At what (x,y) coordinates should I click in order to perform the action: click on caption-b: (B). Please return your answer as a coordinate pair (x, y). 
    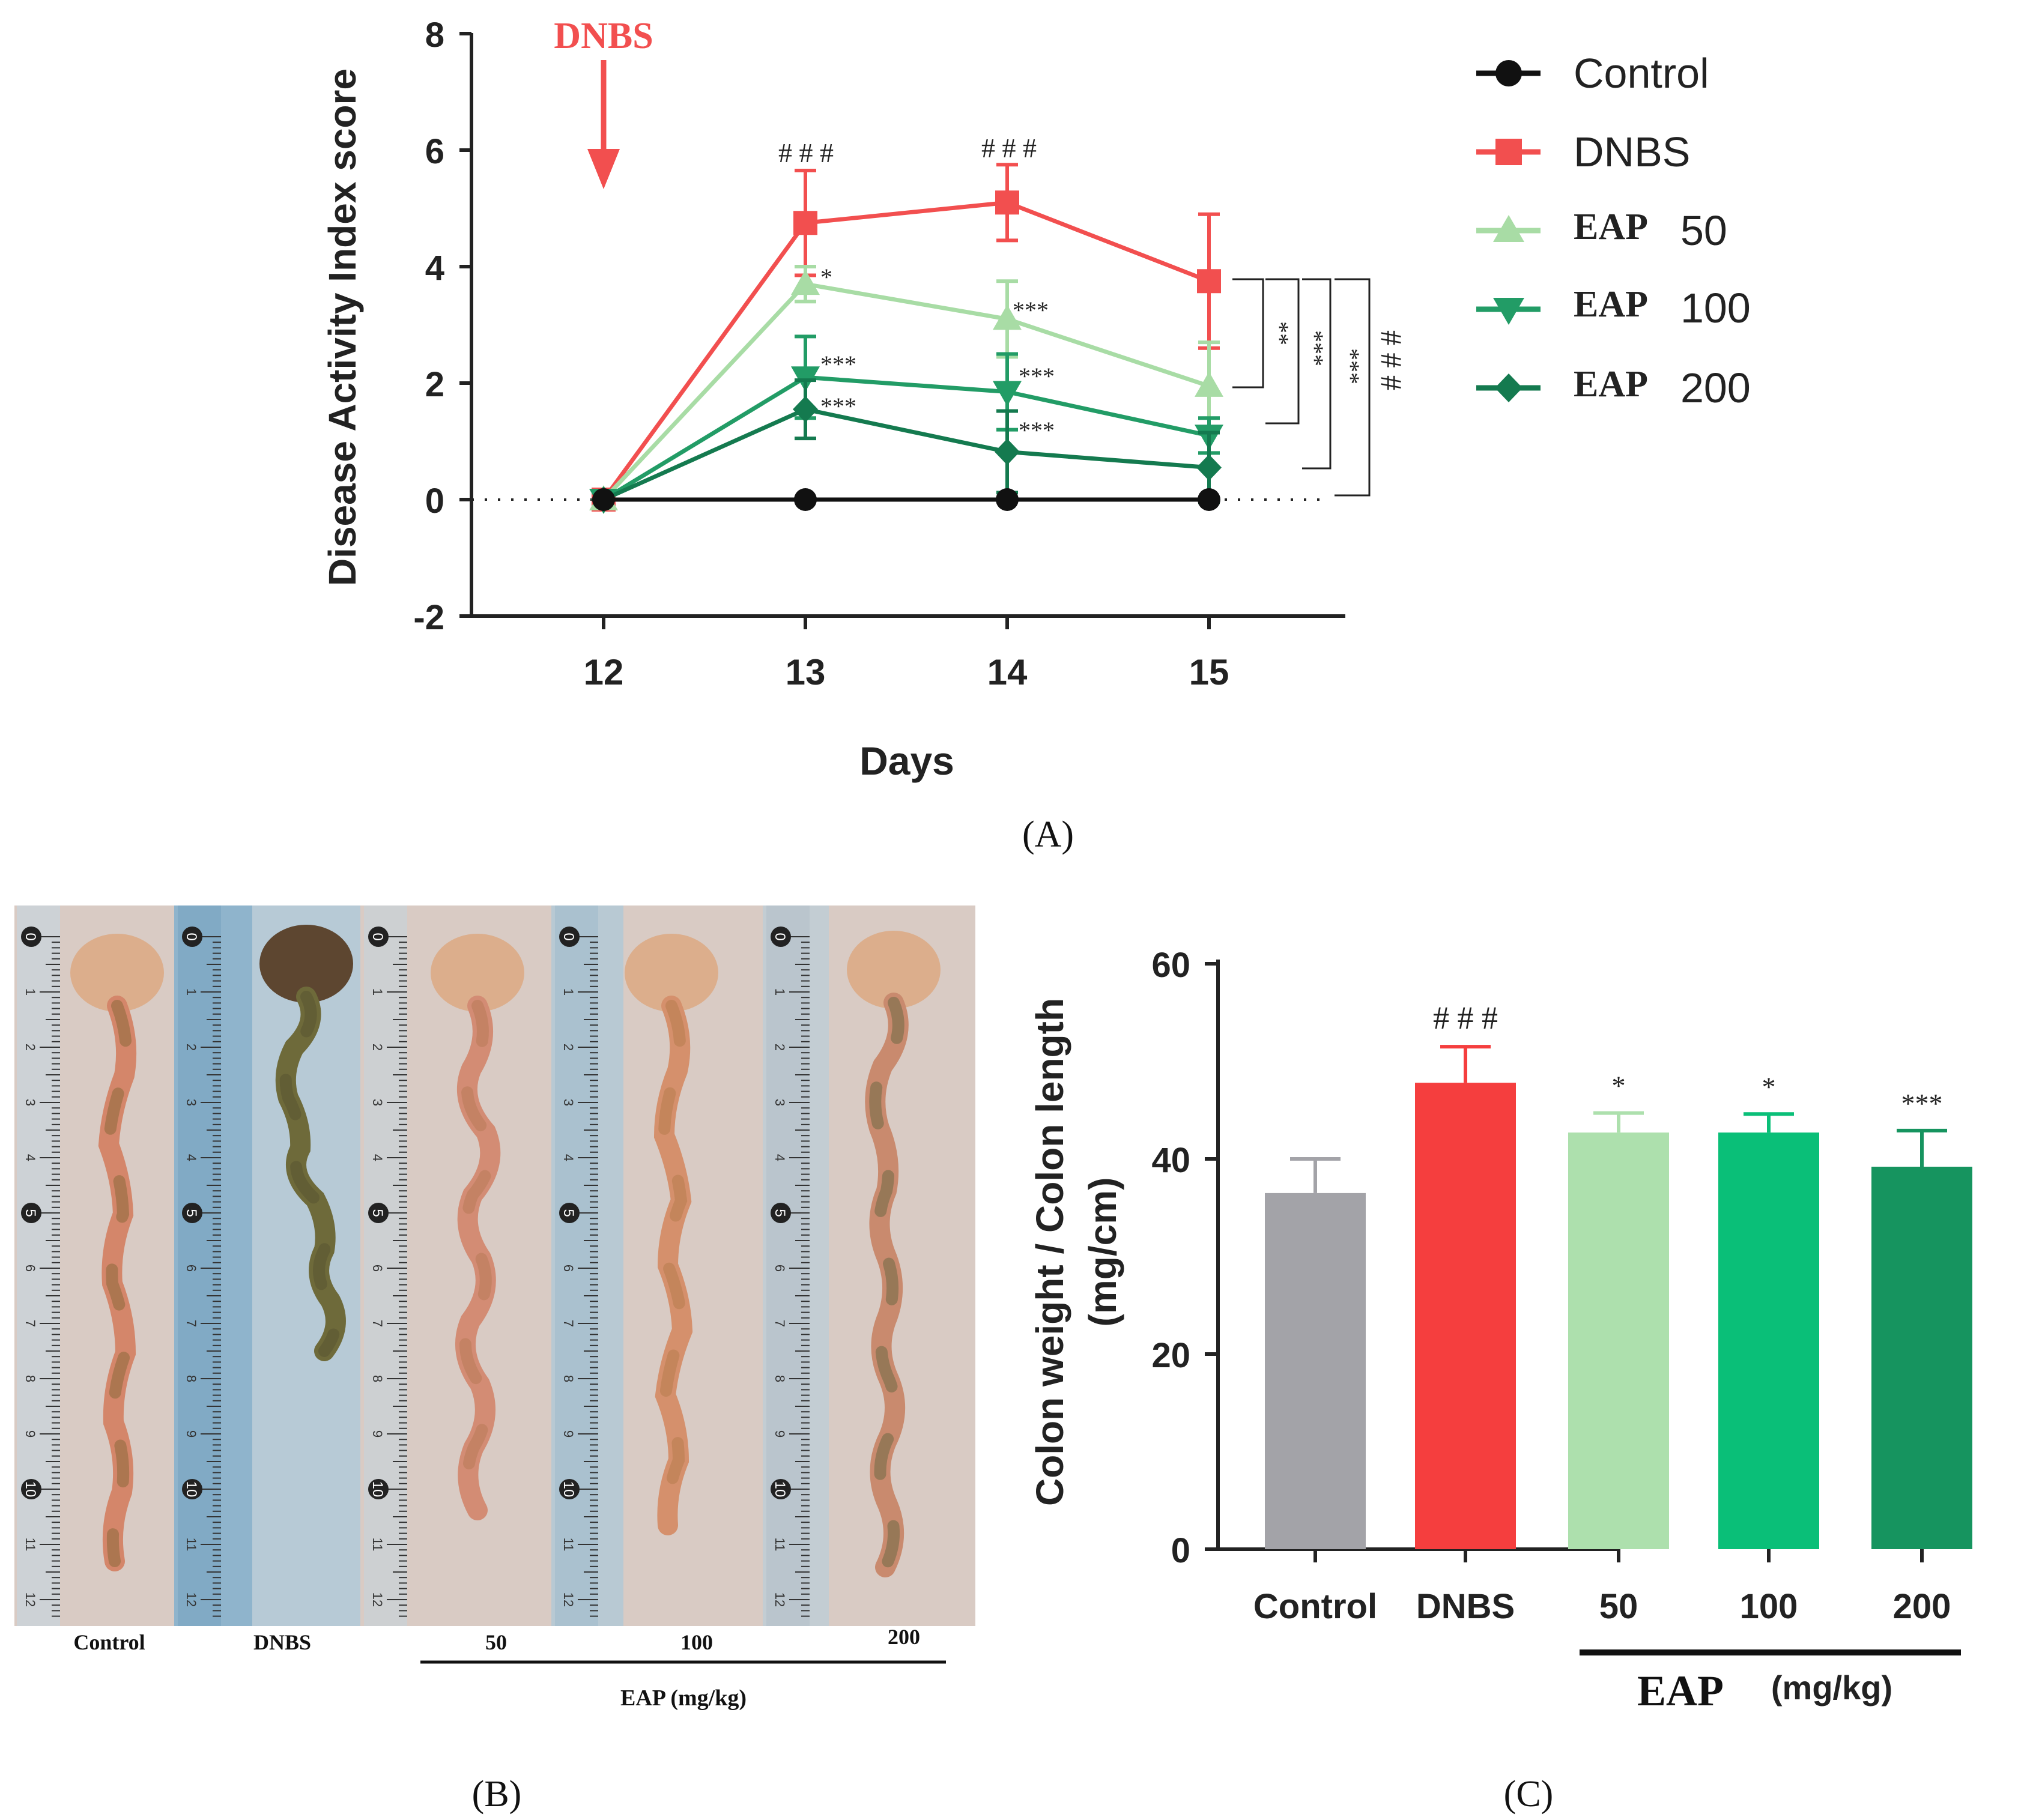
    Looking at the image, I should click on (497, 1794).